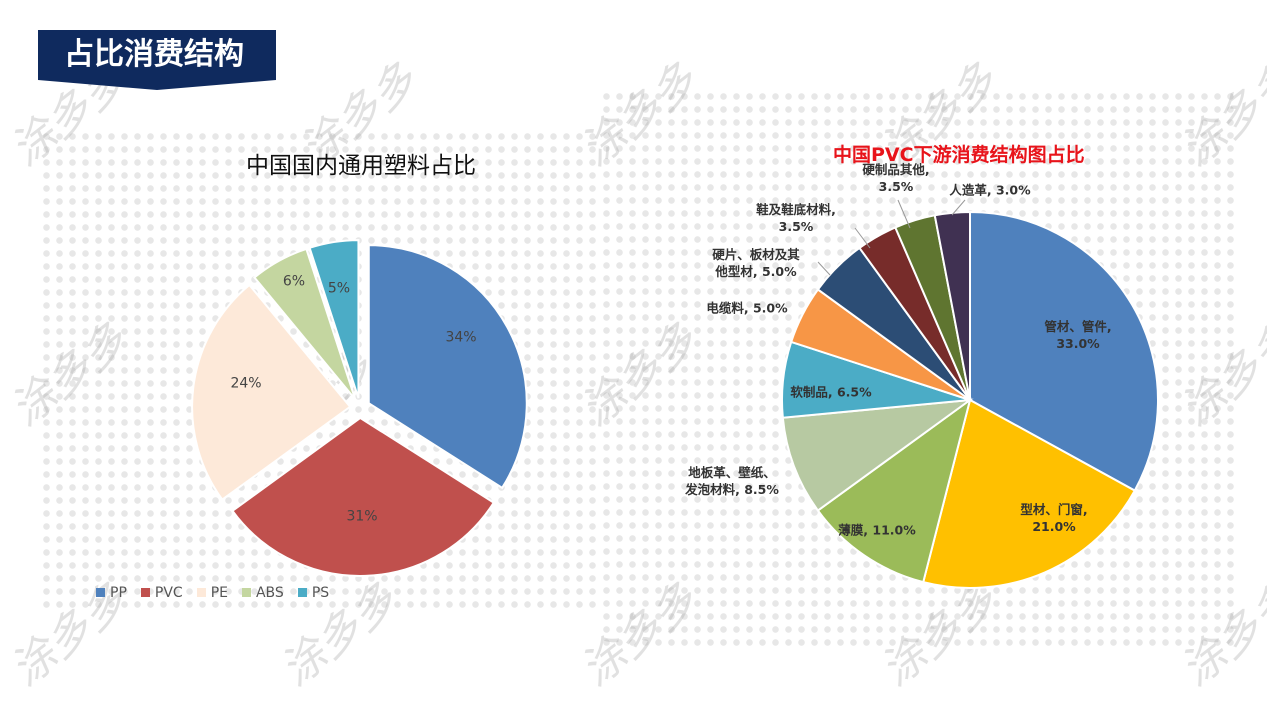 The width and height of the screenshot is (1267, 713). I want to click on data-label: 鞋及鞋底材料, 3.5%, so click(796, 218).